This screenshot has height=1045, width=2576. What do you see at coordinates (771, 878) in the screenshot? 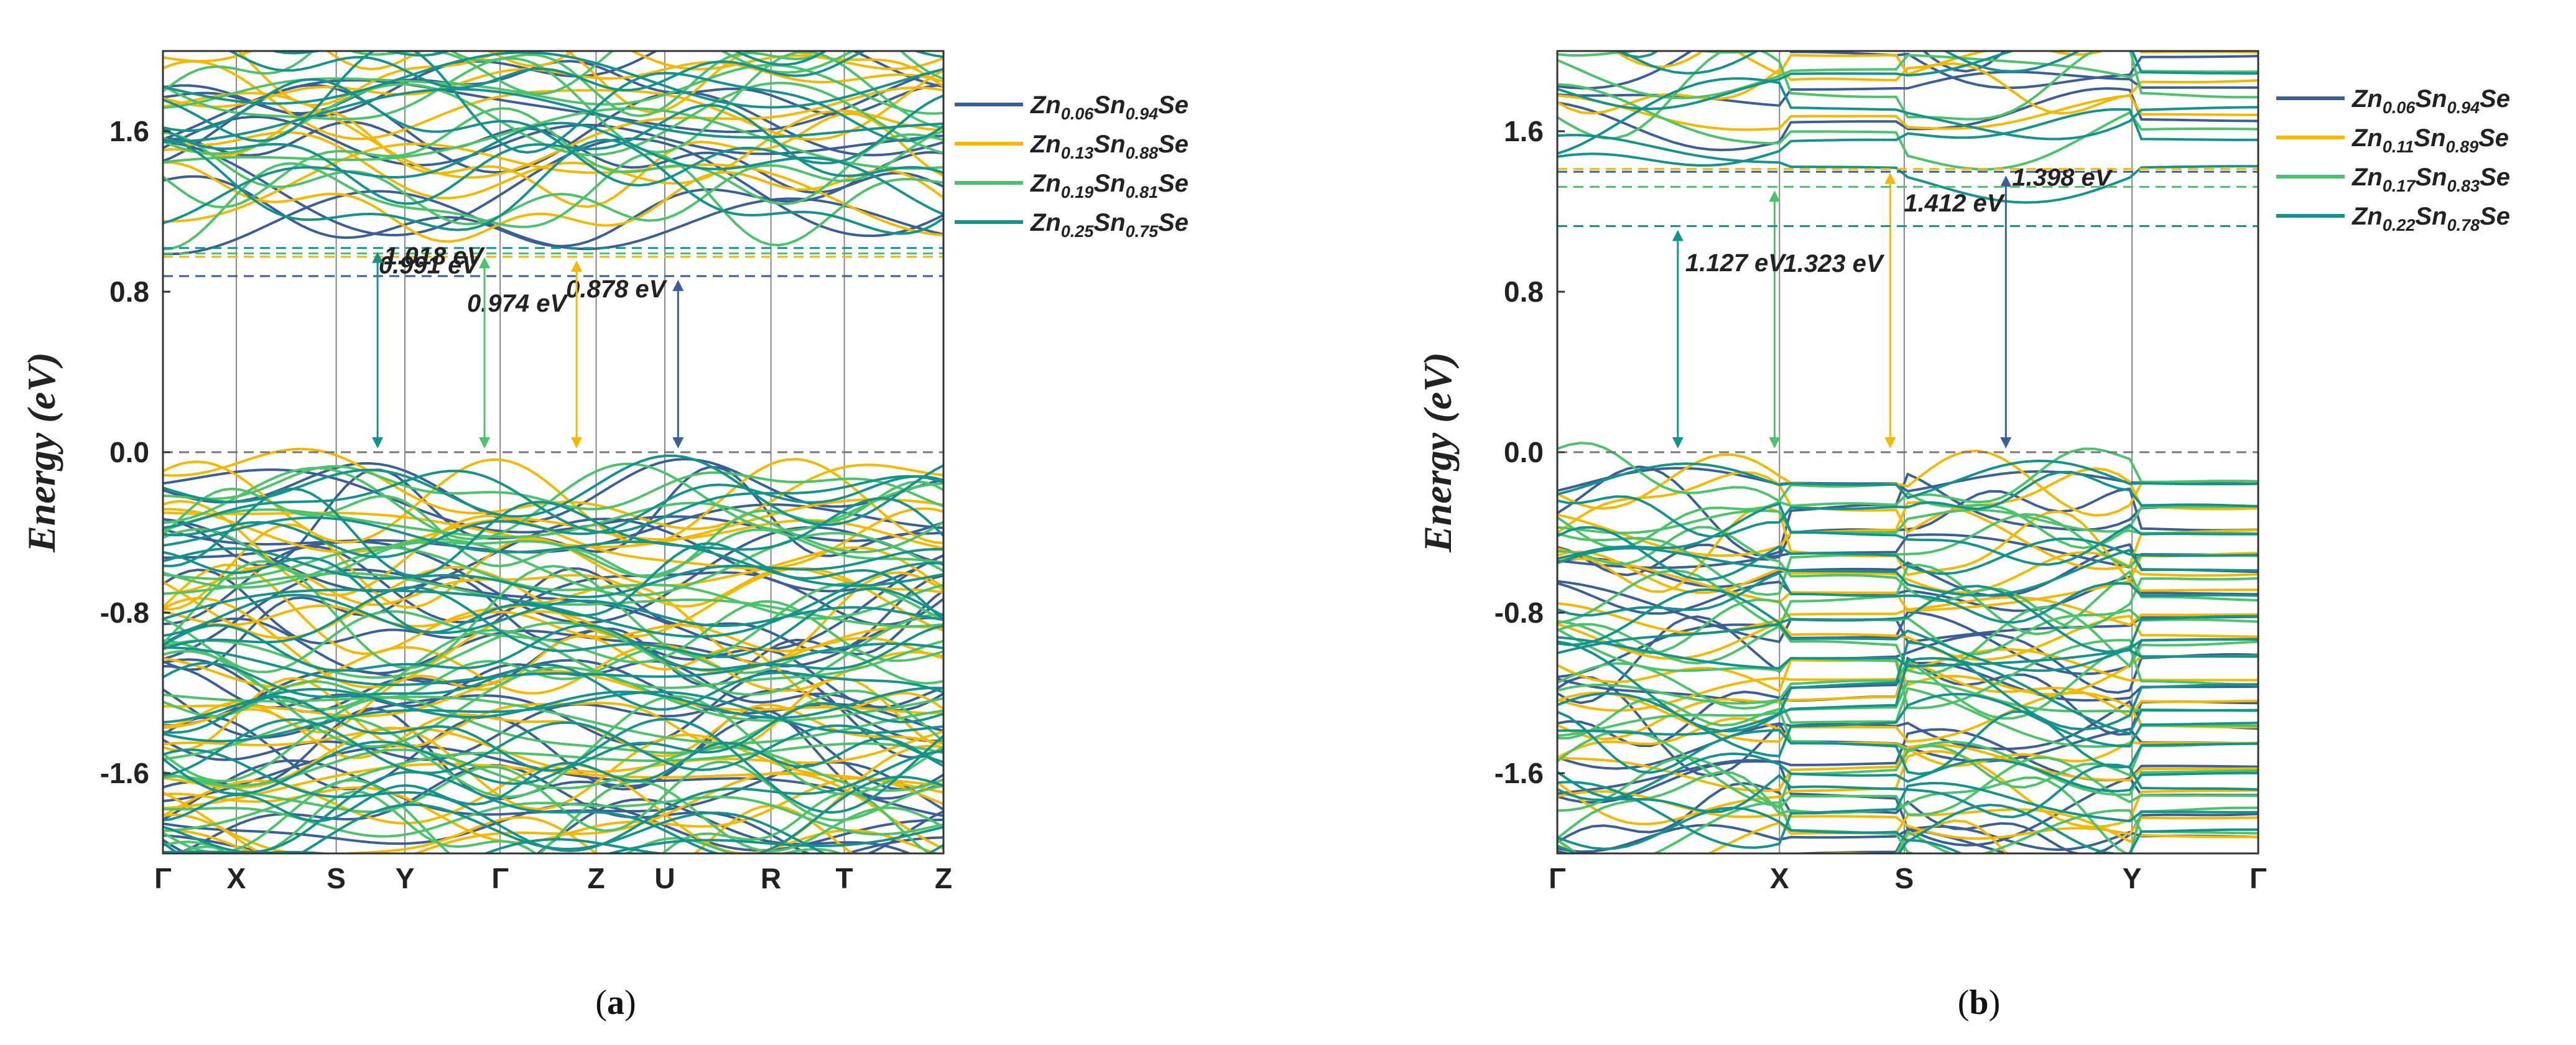
I see `x-tick-label: R` at bounding box center [771, 878].